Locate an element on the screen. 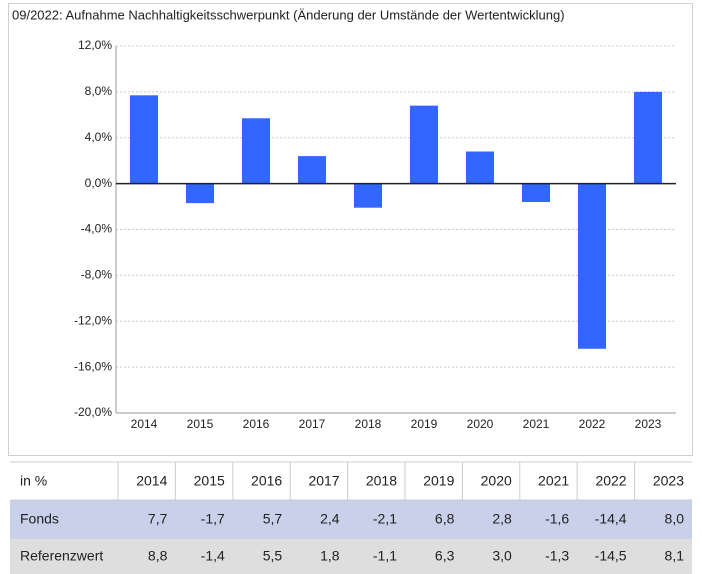 The height and width of the screenshot is (574, 702). x-tick-label: 2016 is located at coordinates (256, 424).